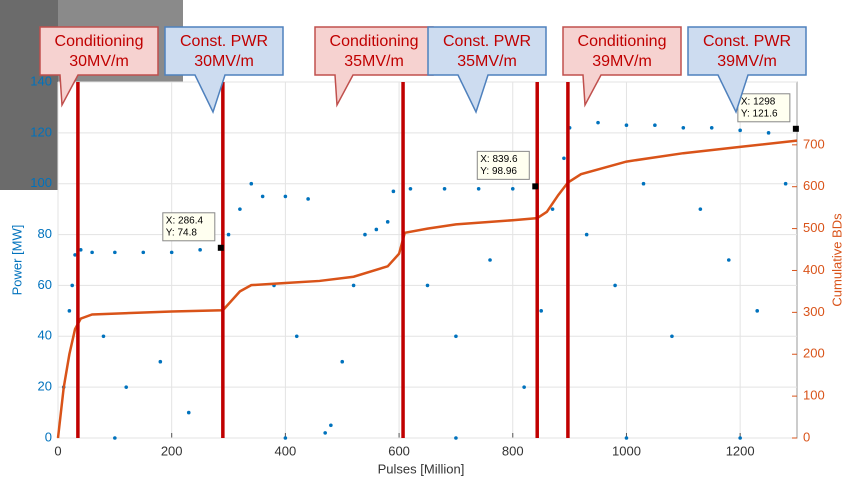  I want to click on x-tick-label: 0, so click(57, 450).